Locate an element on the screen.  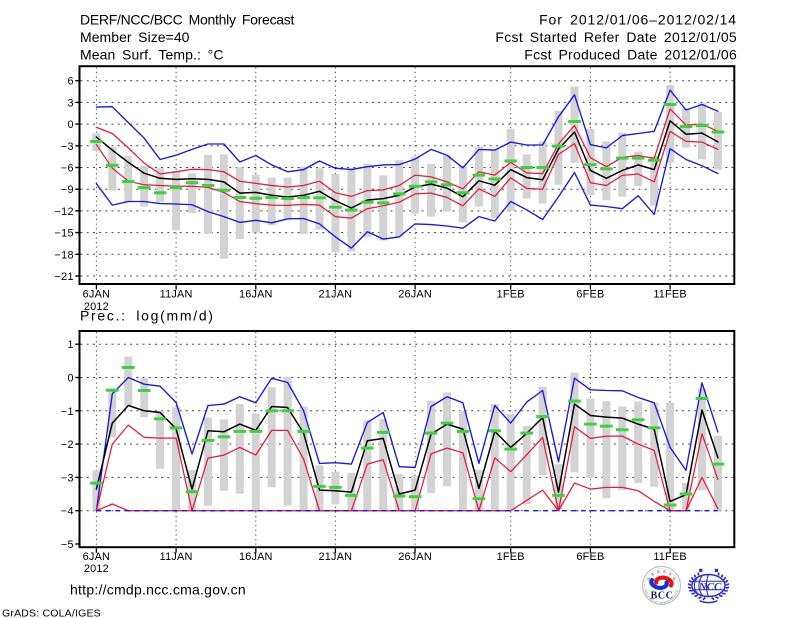
svg-text: http://cmdp.ncc.cma.gov.cn is located at coordinates (158, 590).